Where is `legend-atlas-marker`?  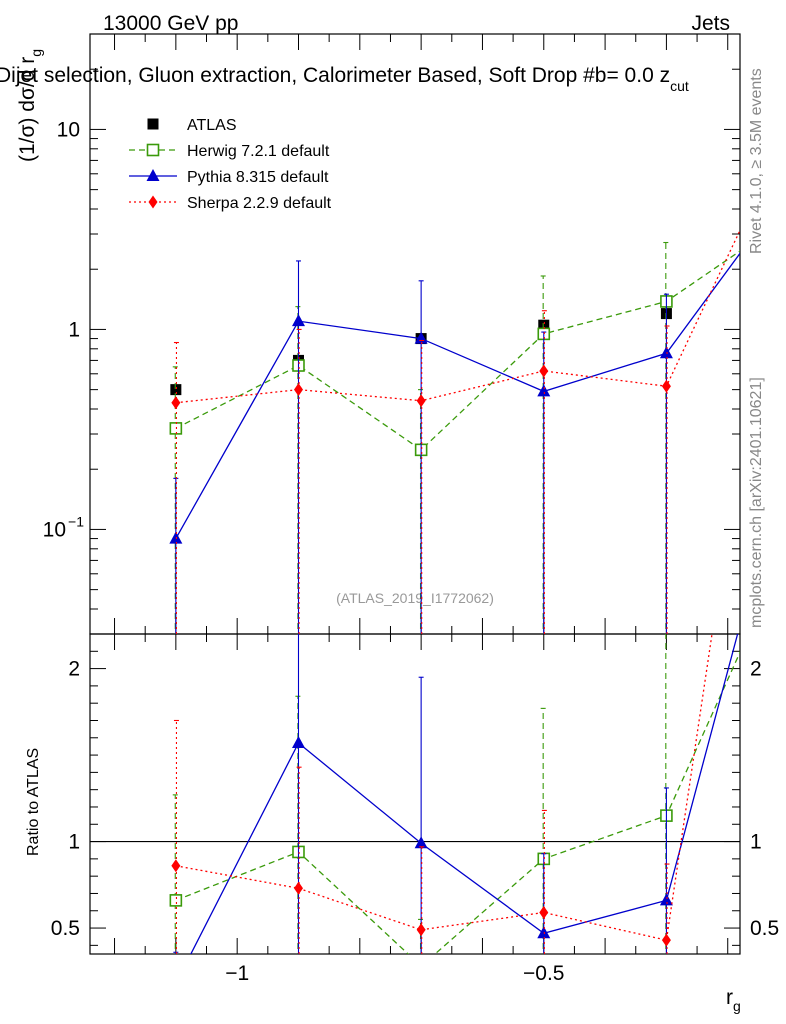
legend-atlas-marker is located at coordinates (153, 124).